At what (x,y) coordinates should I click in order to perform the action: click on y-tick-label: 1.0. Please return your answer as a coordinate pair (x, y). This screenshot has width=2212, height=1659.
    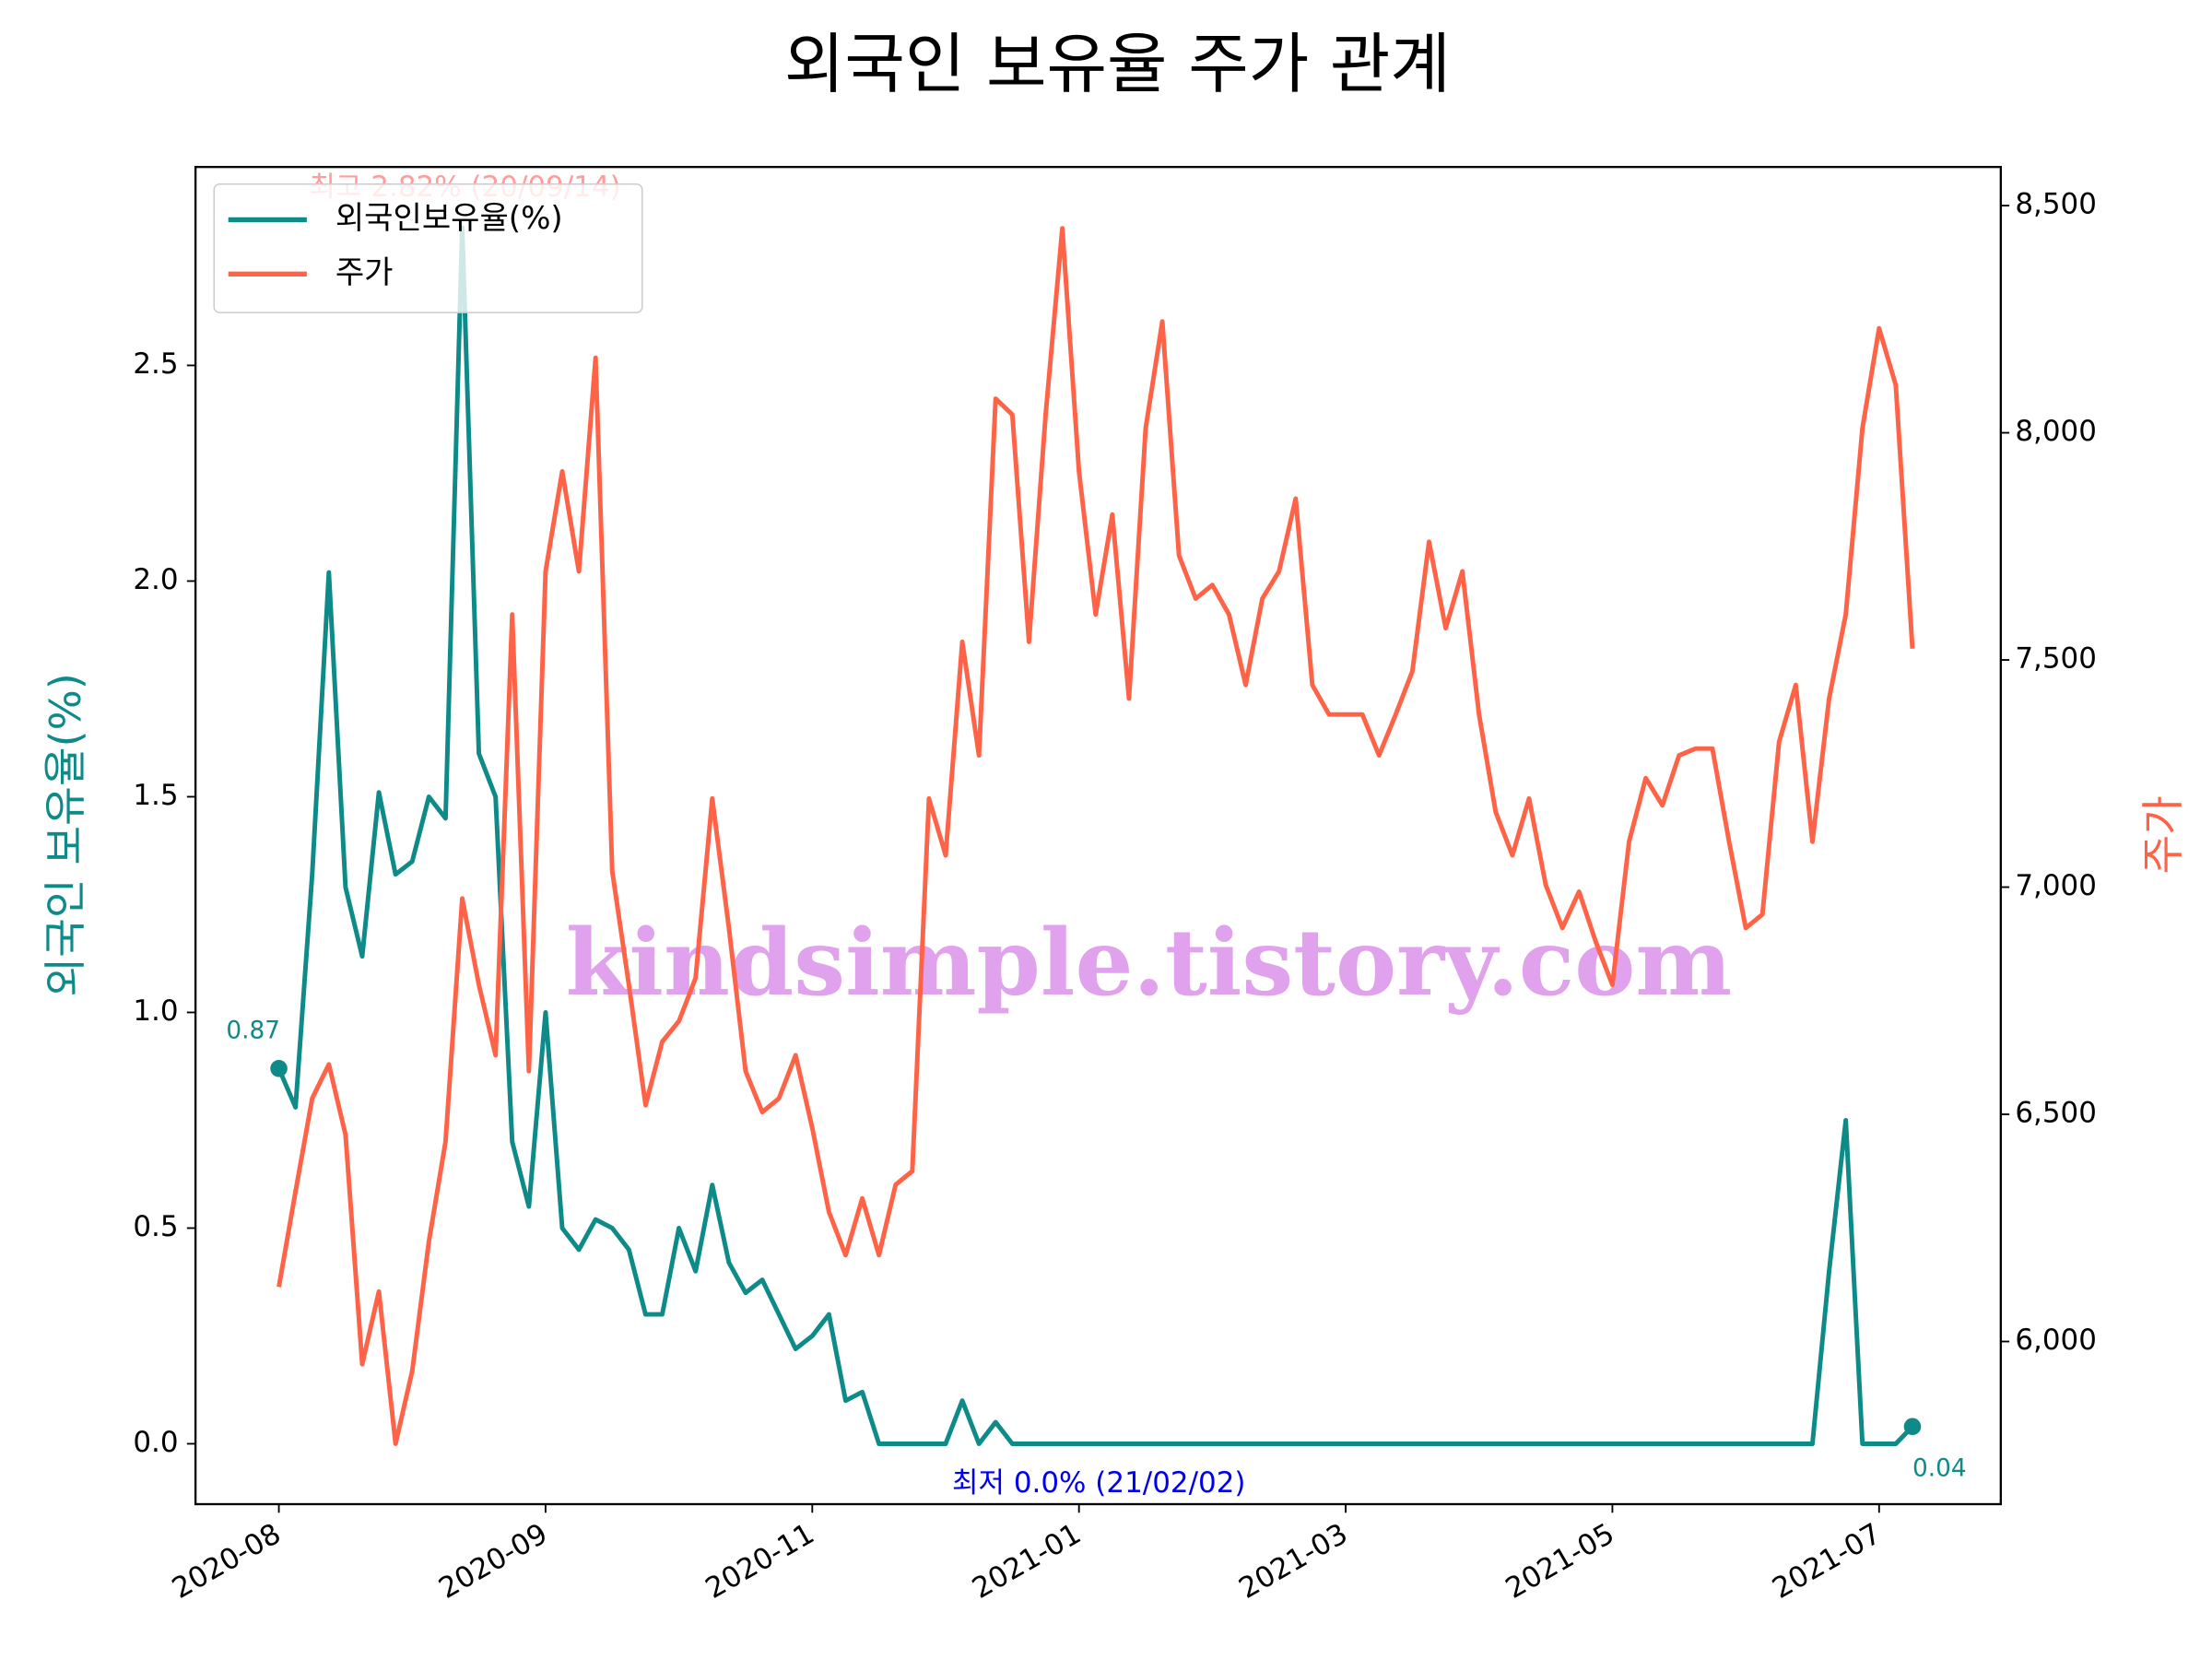
    Looking at the image, I should click on (155, 1011).